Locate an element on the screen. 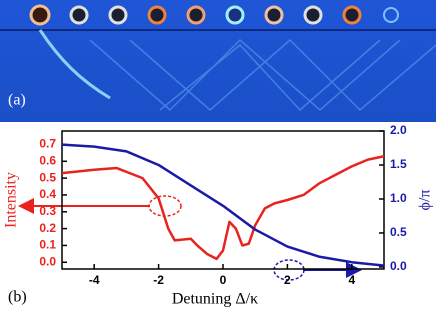 The height and width of the screenshot is (315, 436). y-axis-label: Intensity is located at coordinates (11, 200).